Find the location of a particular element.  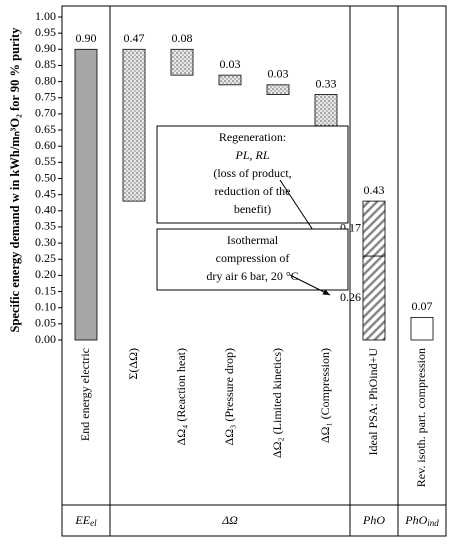

group-text: EE is located at coordinates (82, 520).